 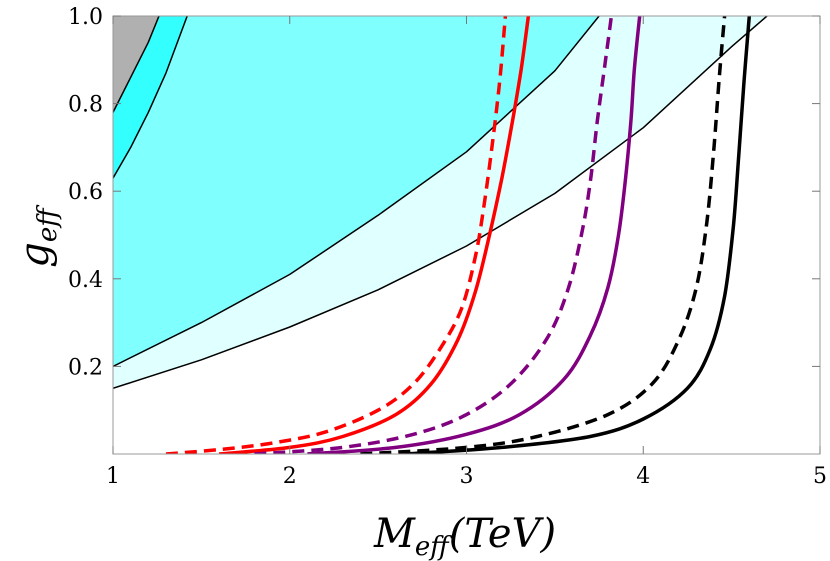 What do you see at coordinates (394, 534) in the screenshot?
I see `x-axis-title-main: M` at bounding box center [394, 534].